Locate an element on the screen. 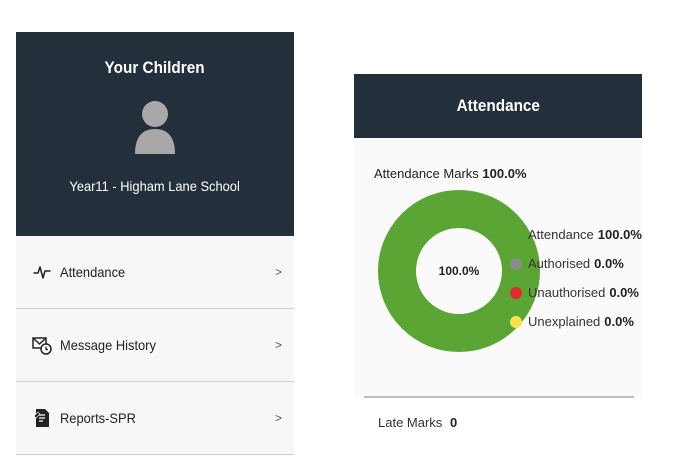  attendance-header: Attendance is located at coordinates (498, 106).